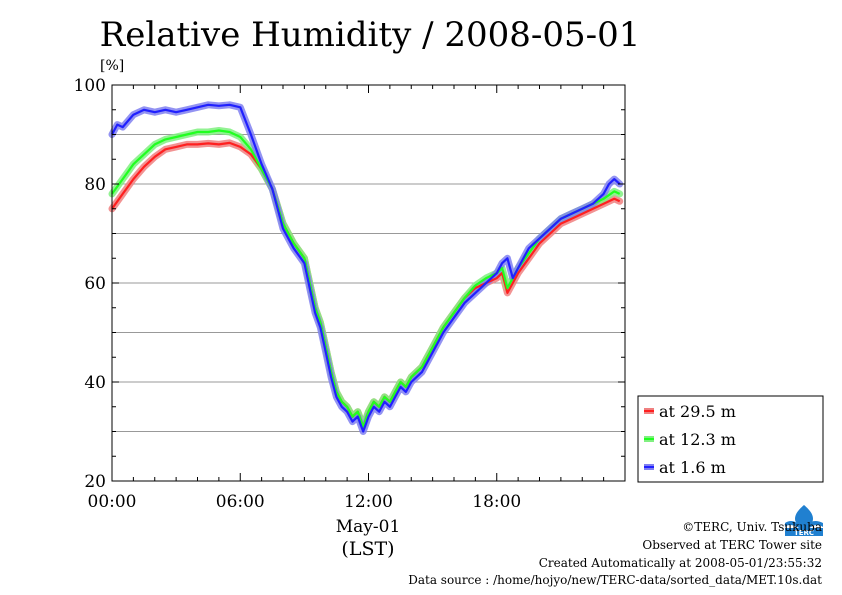 The image size is (842, 595). What do you see at coordinates (112, 66) in the screenshot?
I see `y-axis-unit: [%]` at bounding box center [112, 66].